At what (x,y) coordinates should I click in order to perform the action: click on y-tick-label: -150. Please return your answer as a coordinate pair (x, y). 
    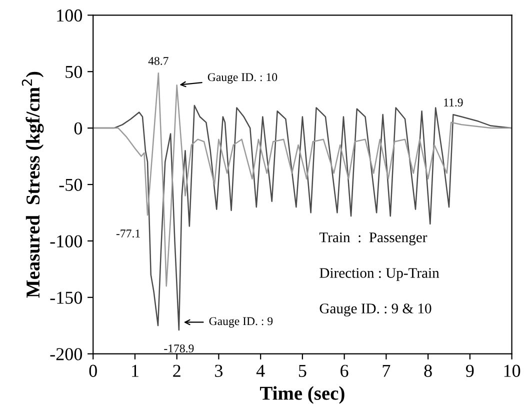
    Looking at the image, I should click on (66, 298).